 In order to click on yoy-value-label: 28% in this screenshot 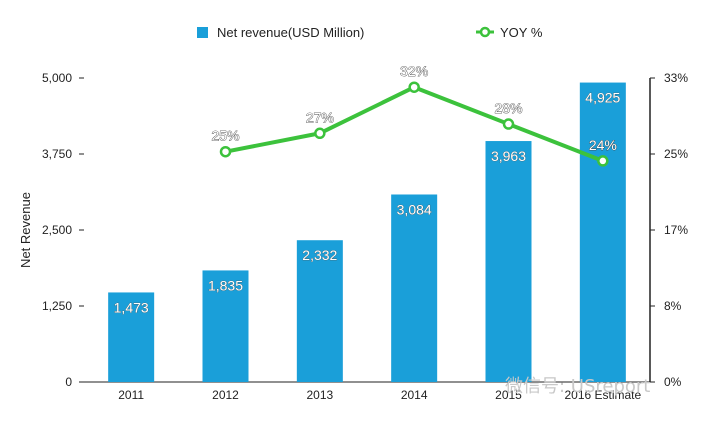, I will do `click(508, 108)`.